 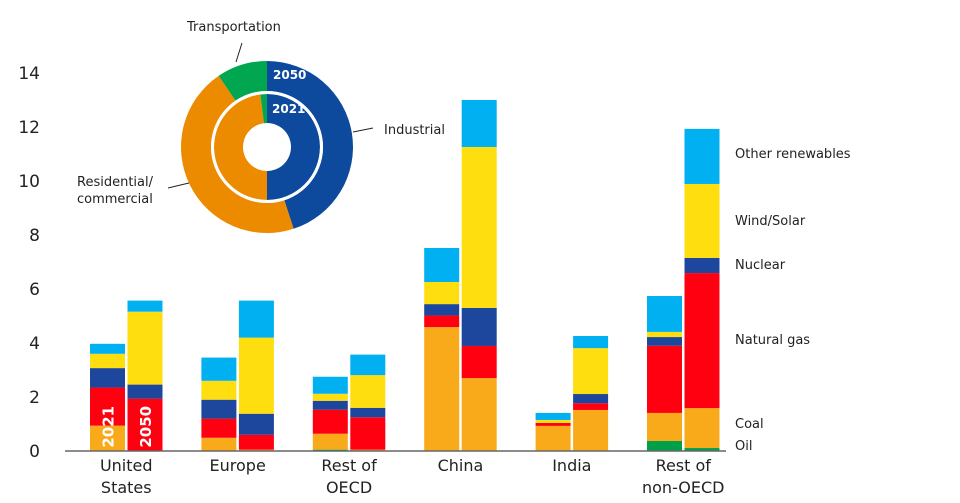 What do you see at coordinates (414, 130) in the screenshot?
I see `donut-label-industrial: Industrial` at bounding box center [414, 130].